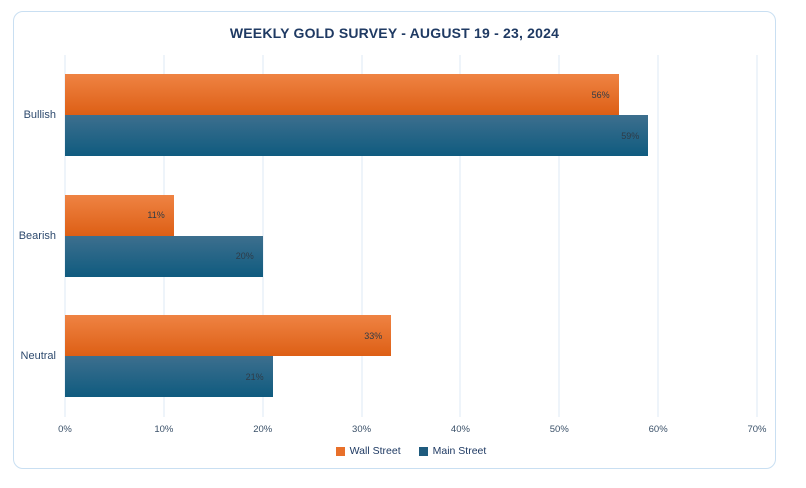  I want to click on bar-row: 56%, so click(411, 95).